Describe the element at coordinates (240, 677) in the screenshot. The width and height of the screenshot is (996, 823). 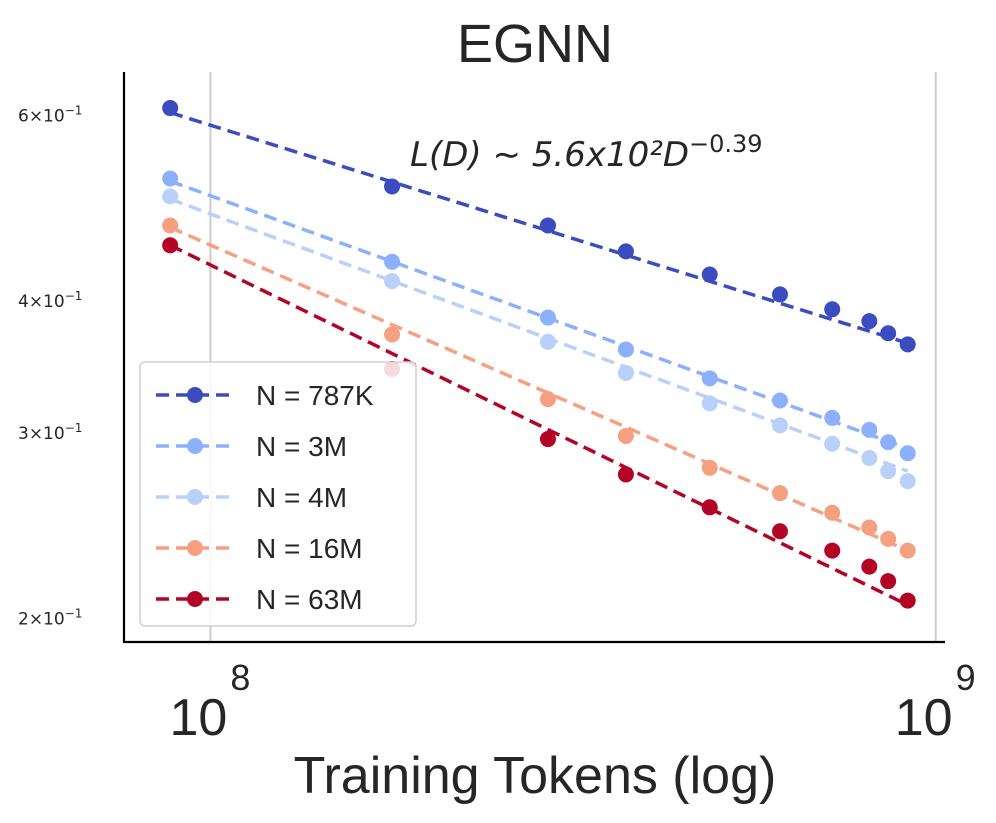
I see `x-tick-exponent-0: 8` at that location.